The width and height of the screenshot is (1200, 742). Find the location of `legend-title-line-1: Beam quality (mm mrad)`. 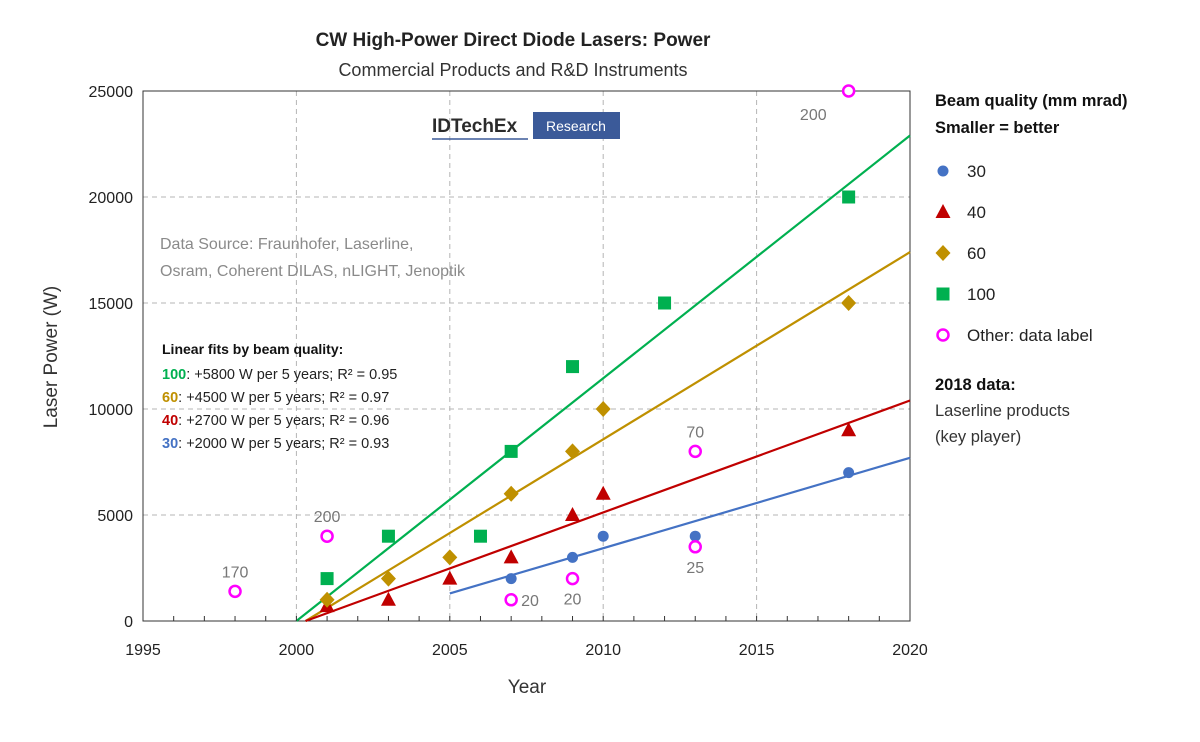

legend-title-line-1: Beam quality (mm mrad) is located at coordinates (1031, 101).